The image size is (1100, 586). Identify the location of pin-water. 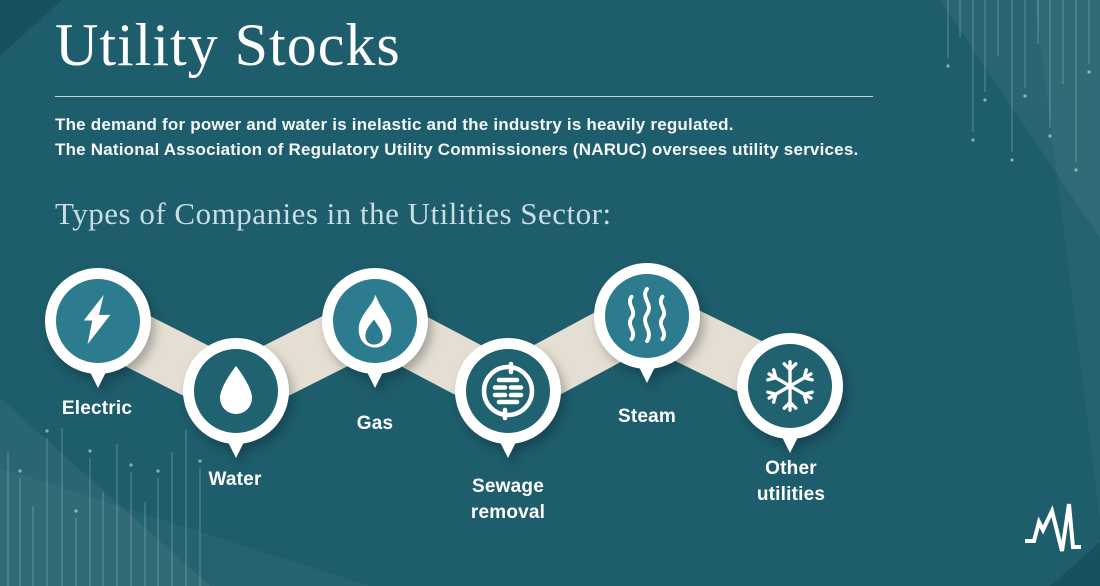
(236, 398).